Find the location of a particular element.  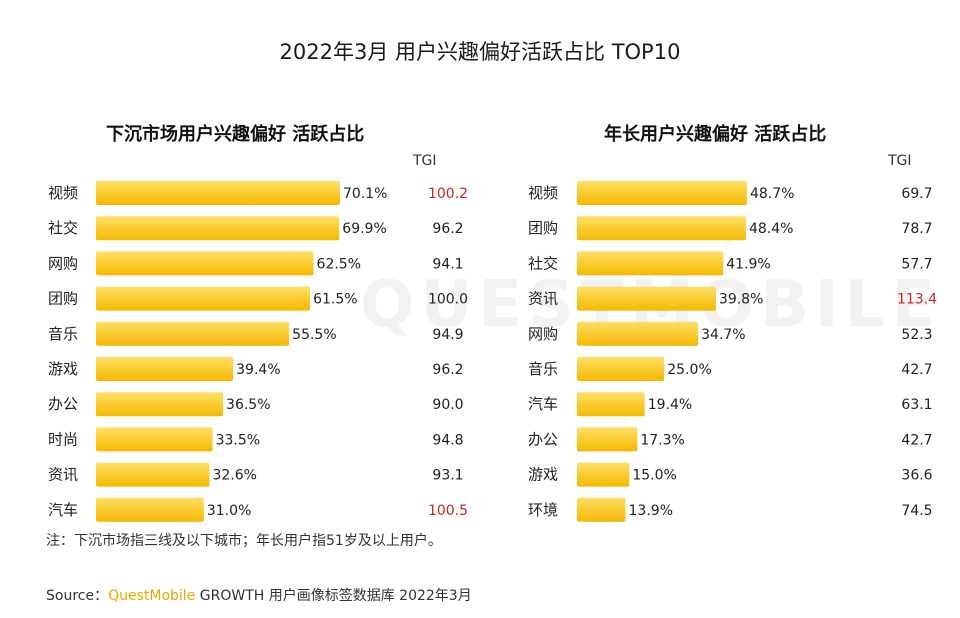

left-value-label: 62.5% is located at coordinates (339, 264).